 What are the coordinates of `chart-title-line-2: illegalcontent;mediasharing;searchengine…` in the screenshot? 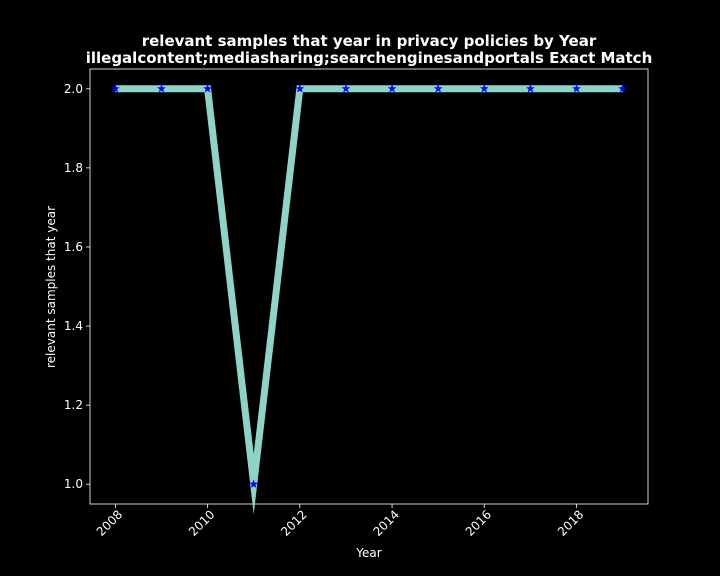 It's located at (369, 58).